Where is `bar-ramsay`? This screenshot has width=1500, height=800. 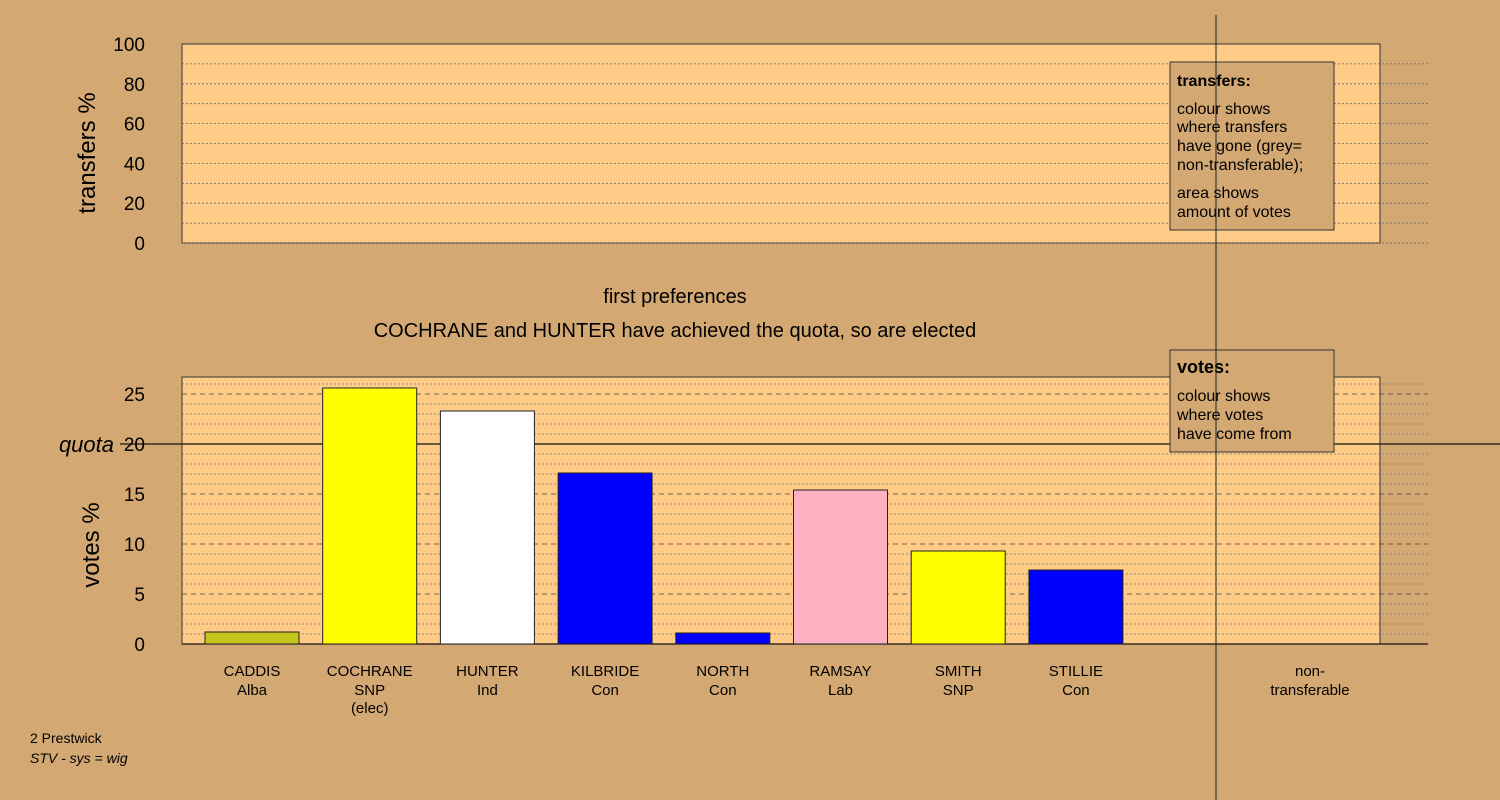
bar-ramsay is located at coordinates (840, 567).